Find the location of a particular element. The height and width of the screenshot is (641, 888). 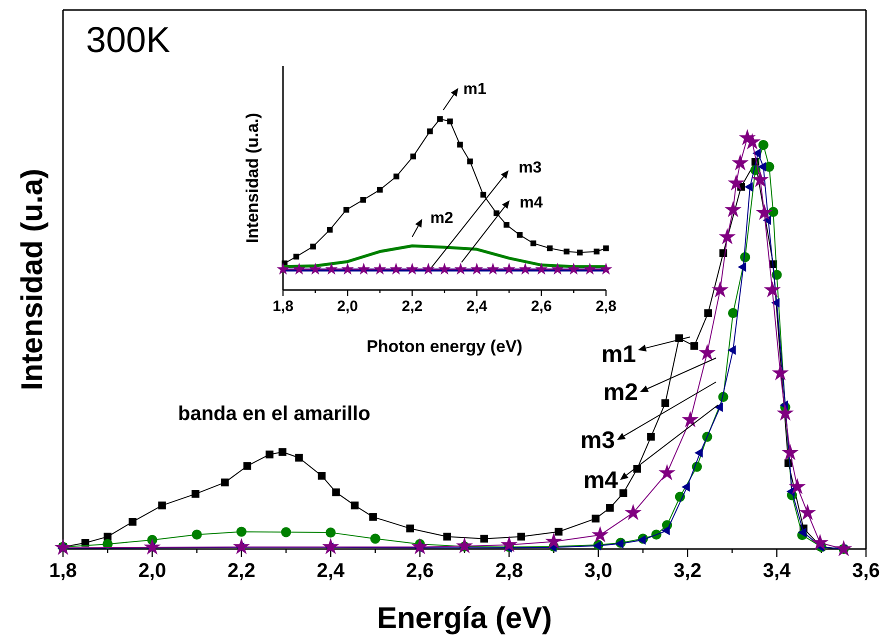

annotation: m3 is located at coordinates (530, 167).